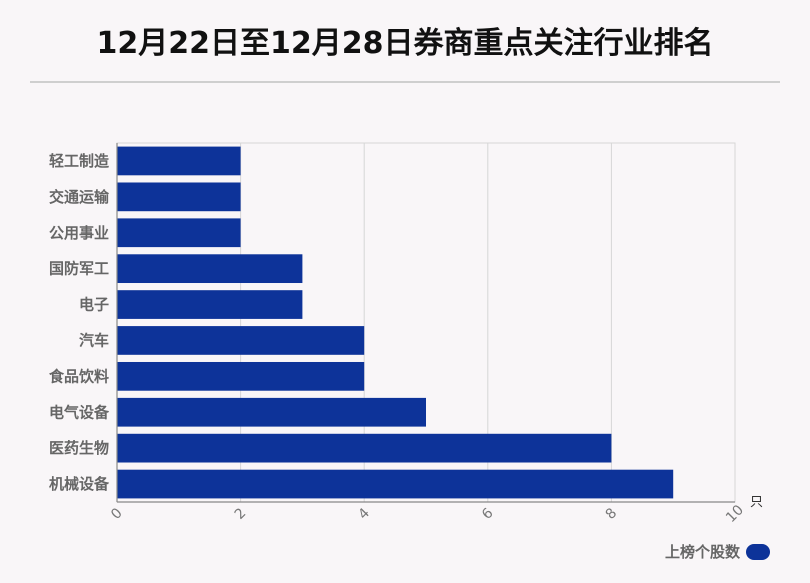  I want to click on category-label-3: 国防军工, so click(79, 269).